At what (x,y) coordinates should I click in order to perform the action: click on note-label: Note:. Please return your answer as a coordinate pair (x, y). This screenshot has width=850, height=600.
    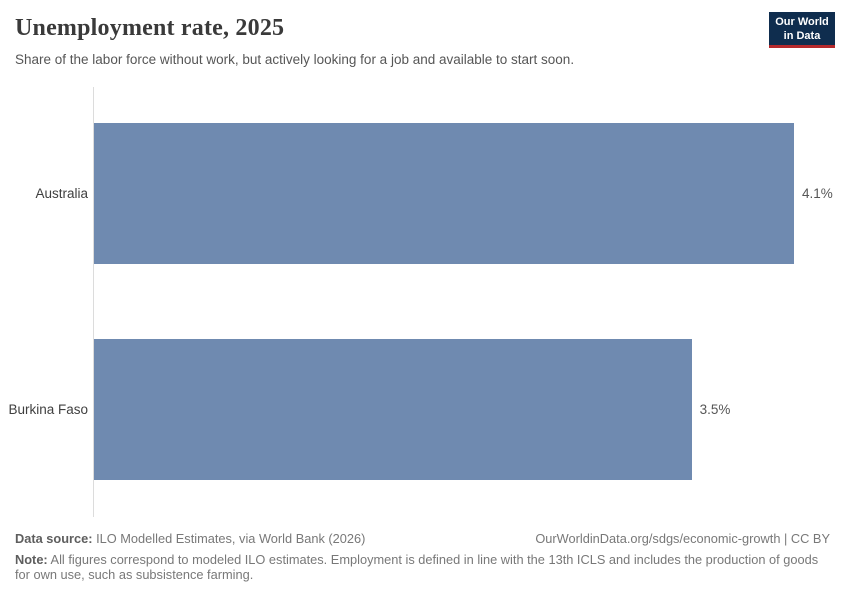
    Looking at the image, I should click on (31, 559).